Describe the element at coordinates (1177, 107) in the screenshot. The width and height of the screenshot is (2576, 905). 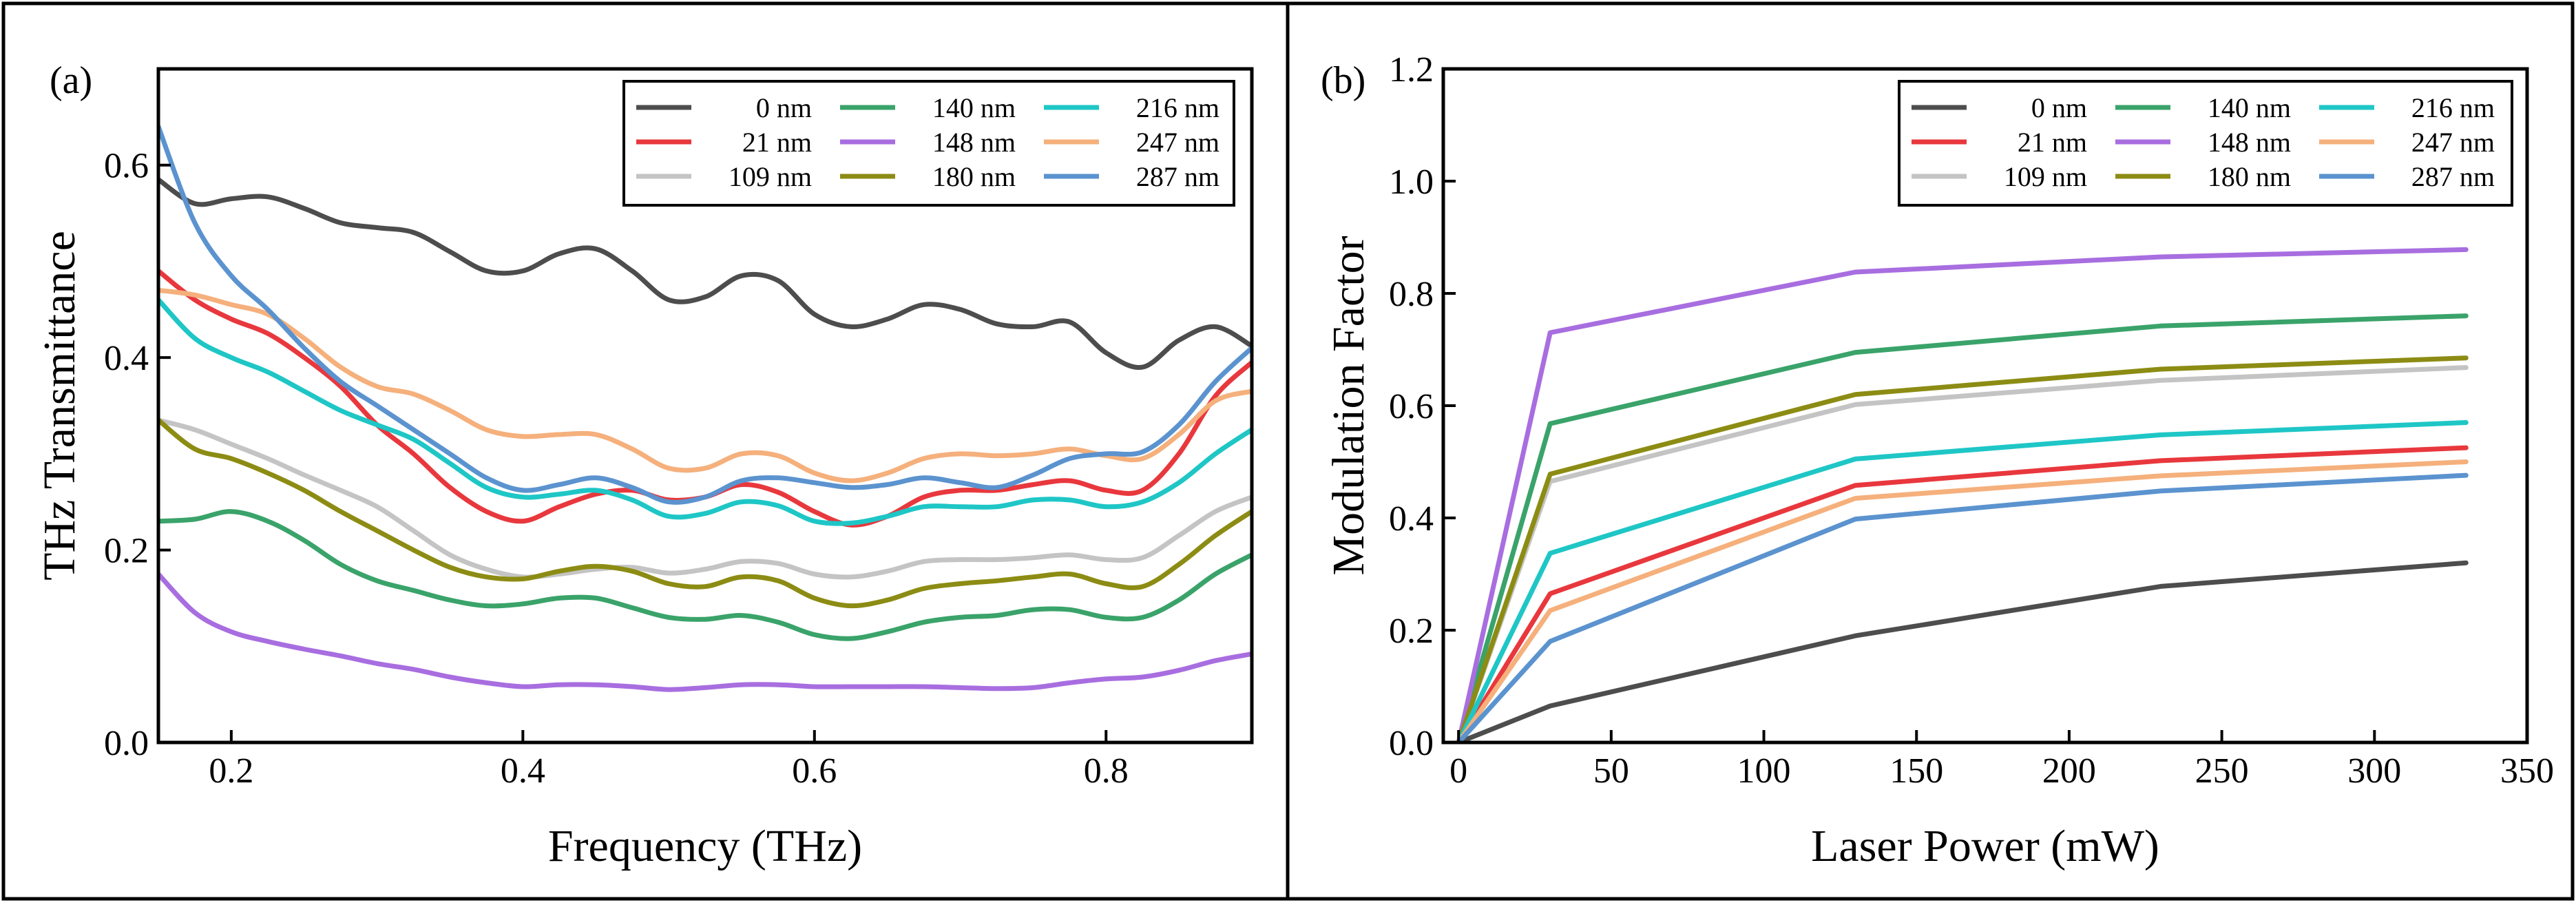
I see `panel-a-legend-label-216-nm: 216 nm` at that location.